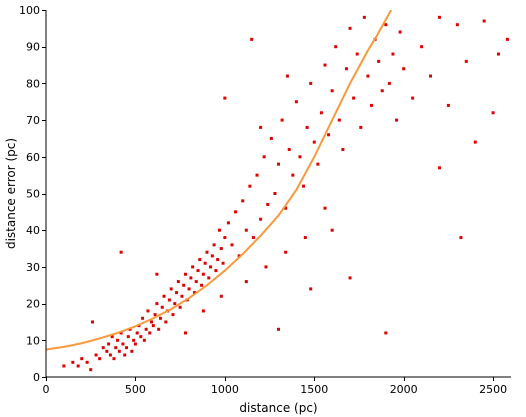 The height and width of the screenshot is (417, 526). I want to click on y-tick-label: 0, so click(36, 377).